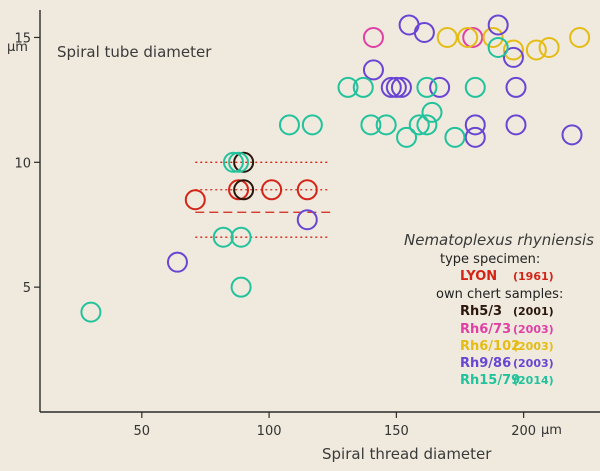 This screenshot has width=600, height=471. Describe the element at coordinates (22, 163) in the screenshot. I see `y-tick-label-10: 10` at that location.